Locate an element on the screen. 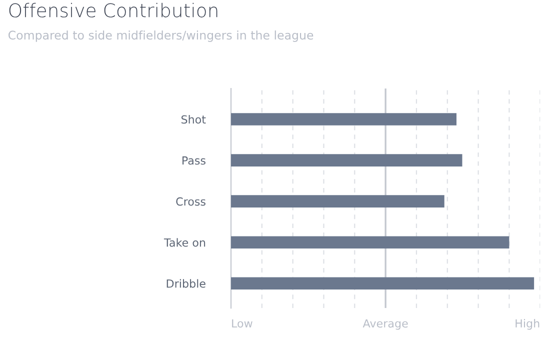  text: Low is located at coordinates (242, 323).